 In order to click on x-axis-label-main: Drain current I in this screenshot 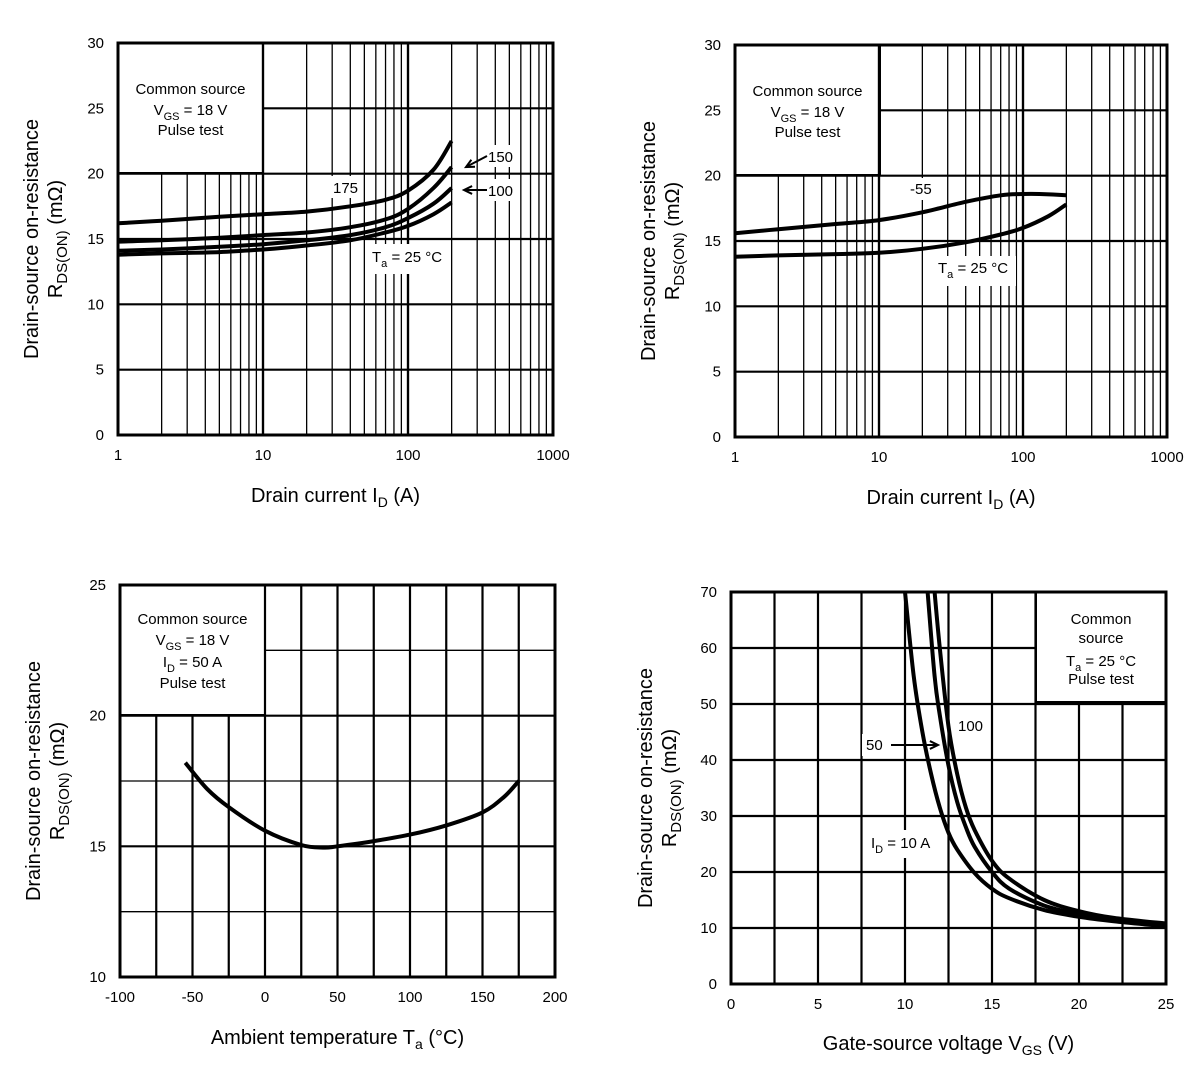, I will do `click(314, 496)`.